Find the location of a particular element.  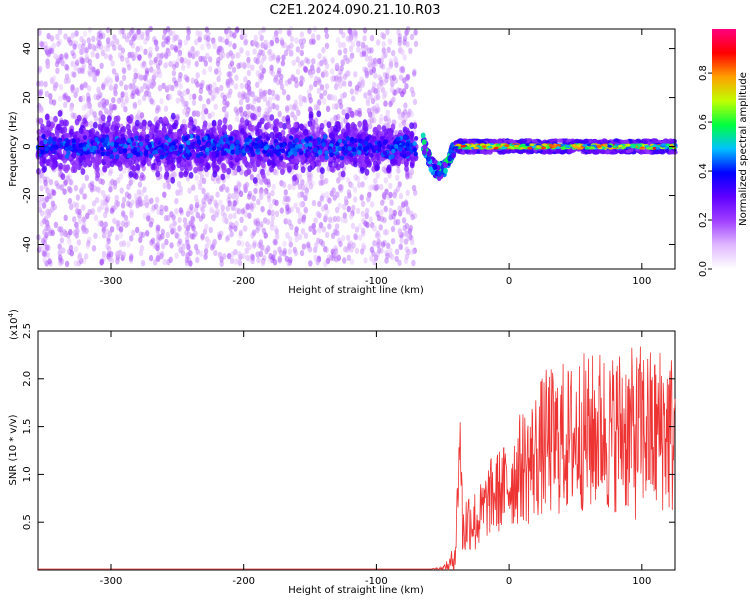

chart-title: C2E1.2024.090.21.10.R03 is located at coordinates (354, 10).